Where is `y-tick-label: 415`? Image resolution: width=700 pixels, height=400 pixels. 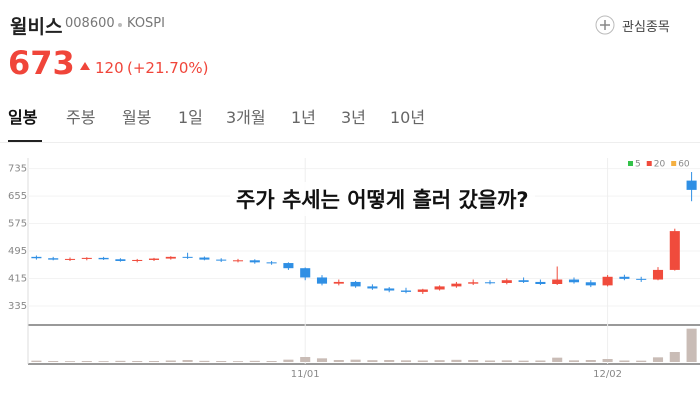 y-tick-label: 415 is located at coordinates (17, 279).